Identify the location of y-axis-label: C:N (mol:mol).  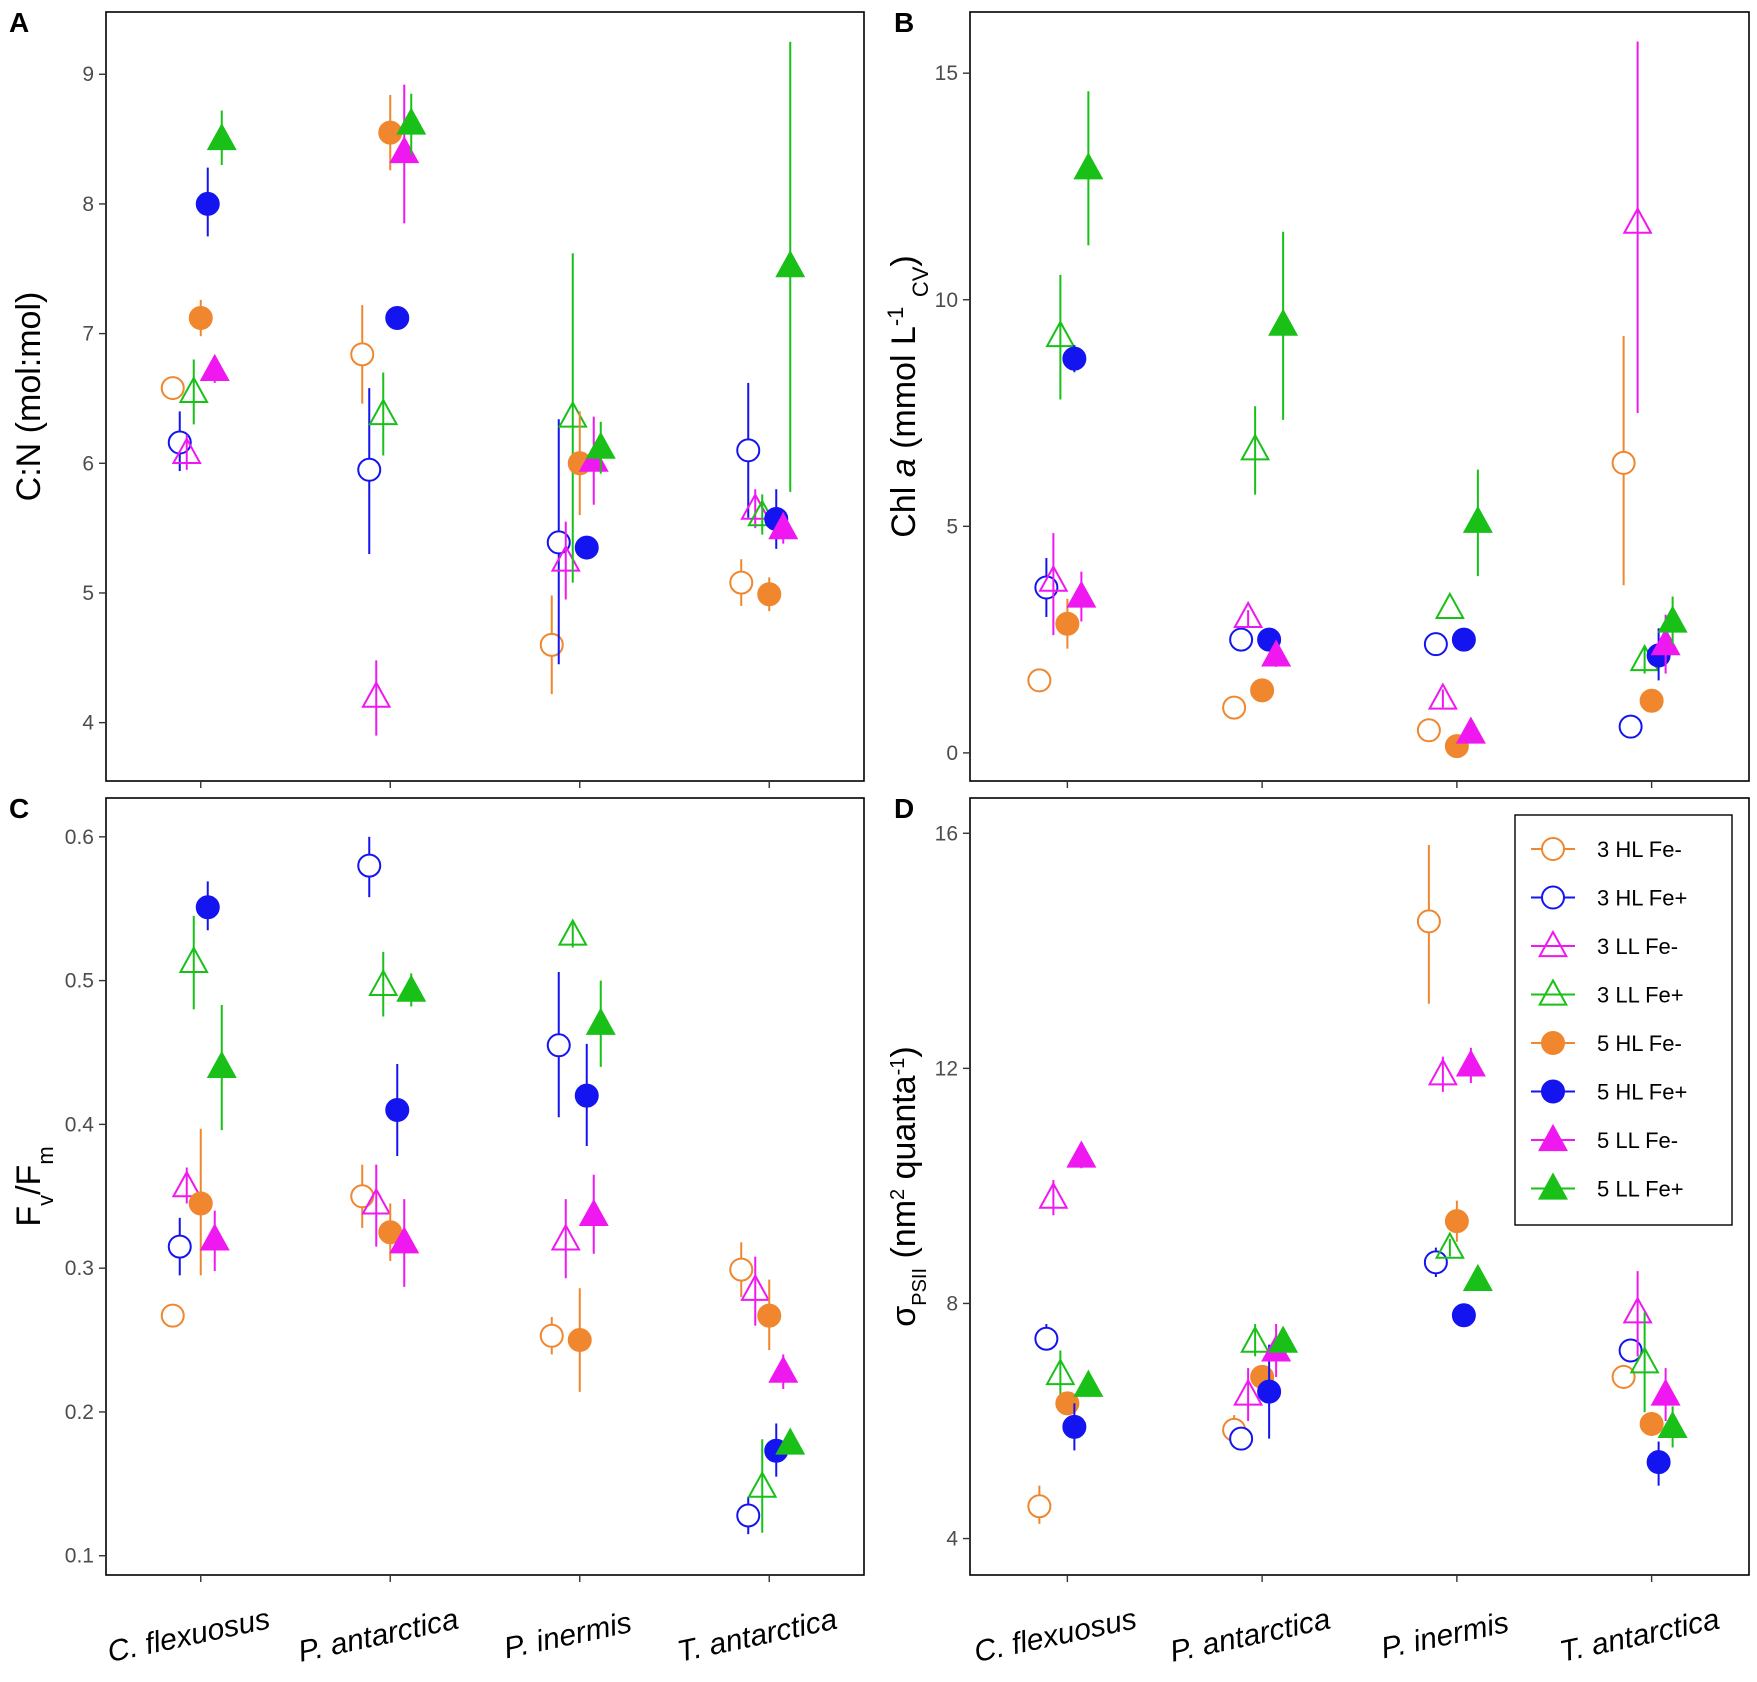
(29, 397).